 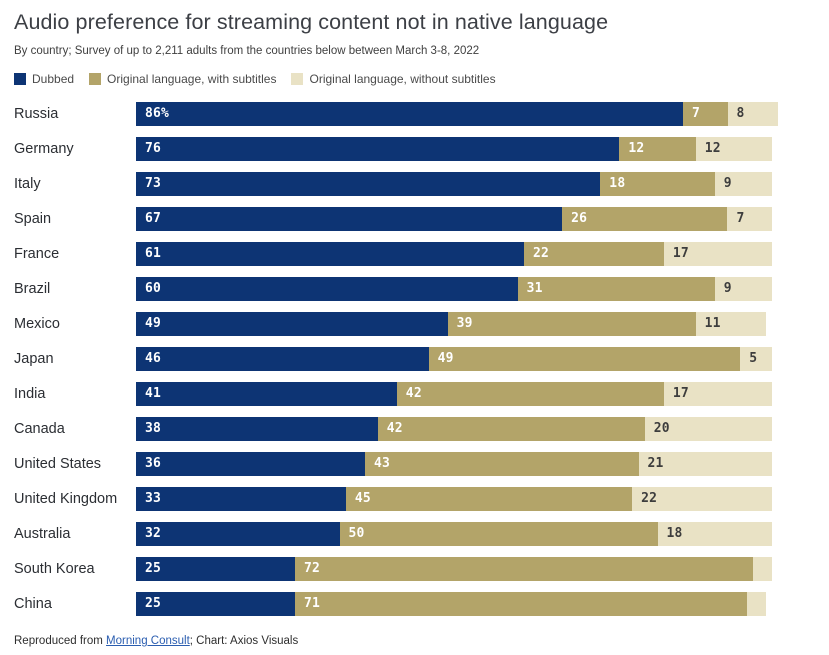 I want to click on bar-stack: 49 39 11, so click(x=451, y=323).